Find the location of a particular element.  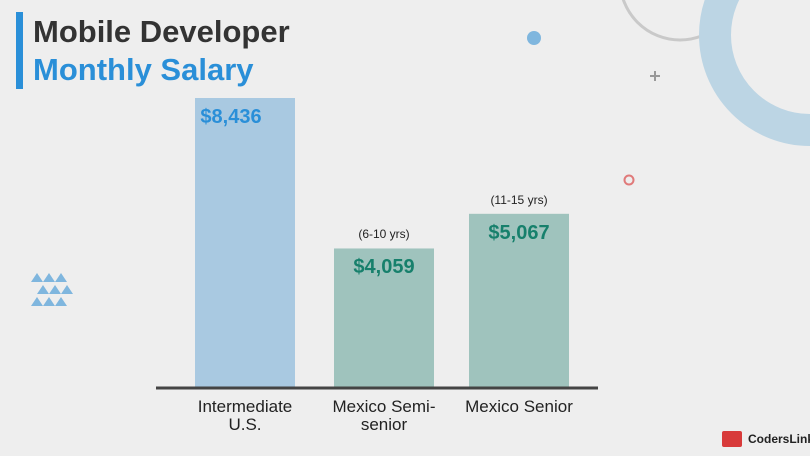

annotation: (11-15 yrs) is located at coordinates (519, 199).